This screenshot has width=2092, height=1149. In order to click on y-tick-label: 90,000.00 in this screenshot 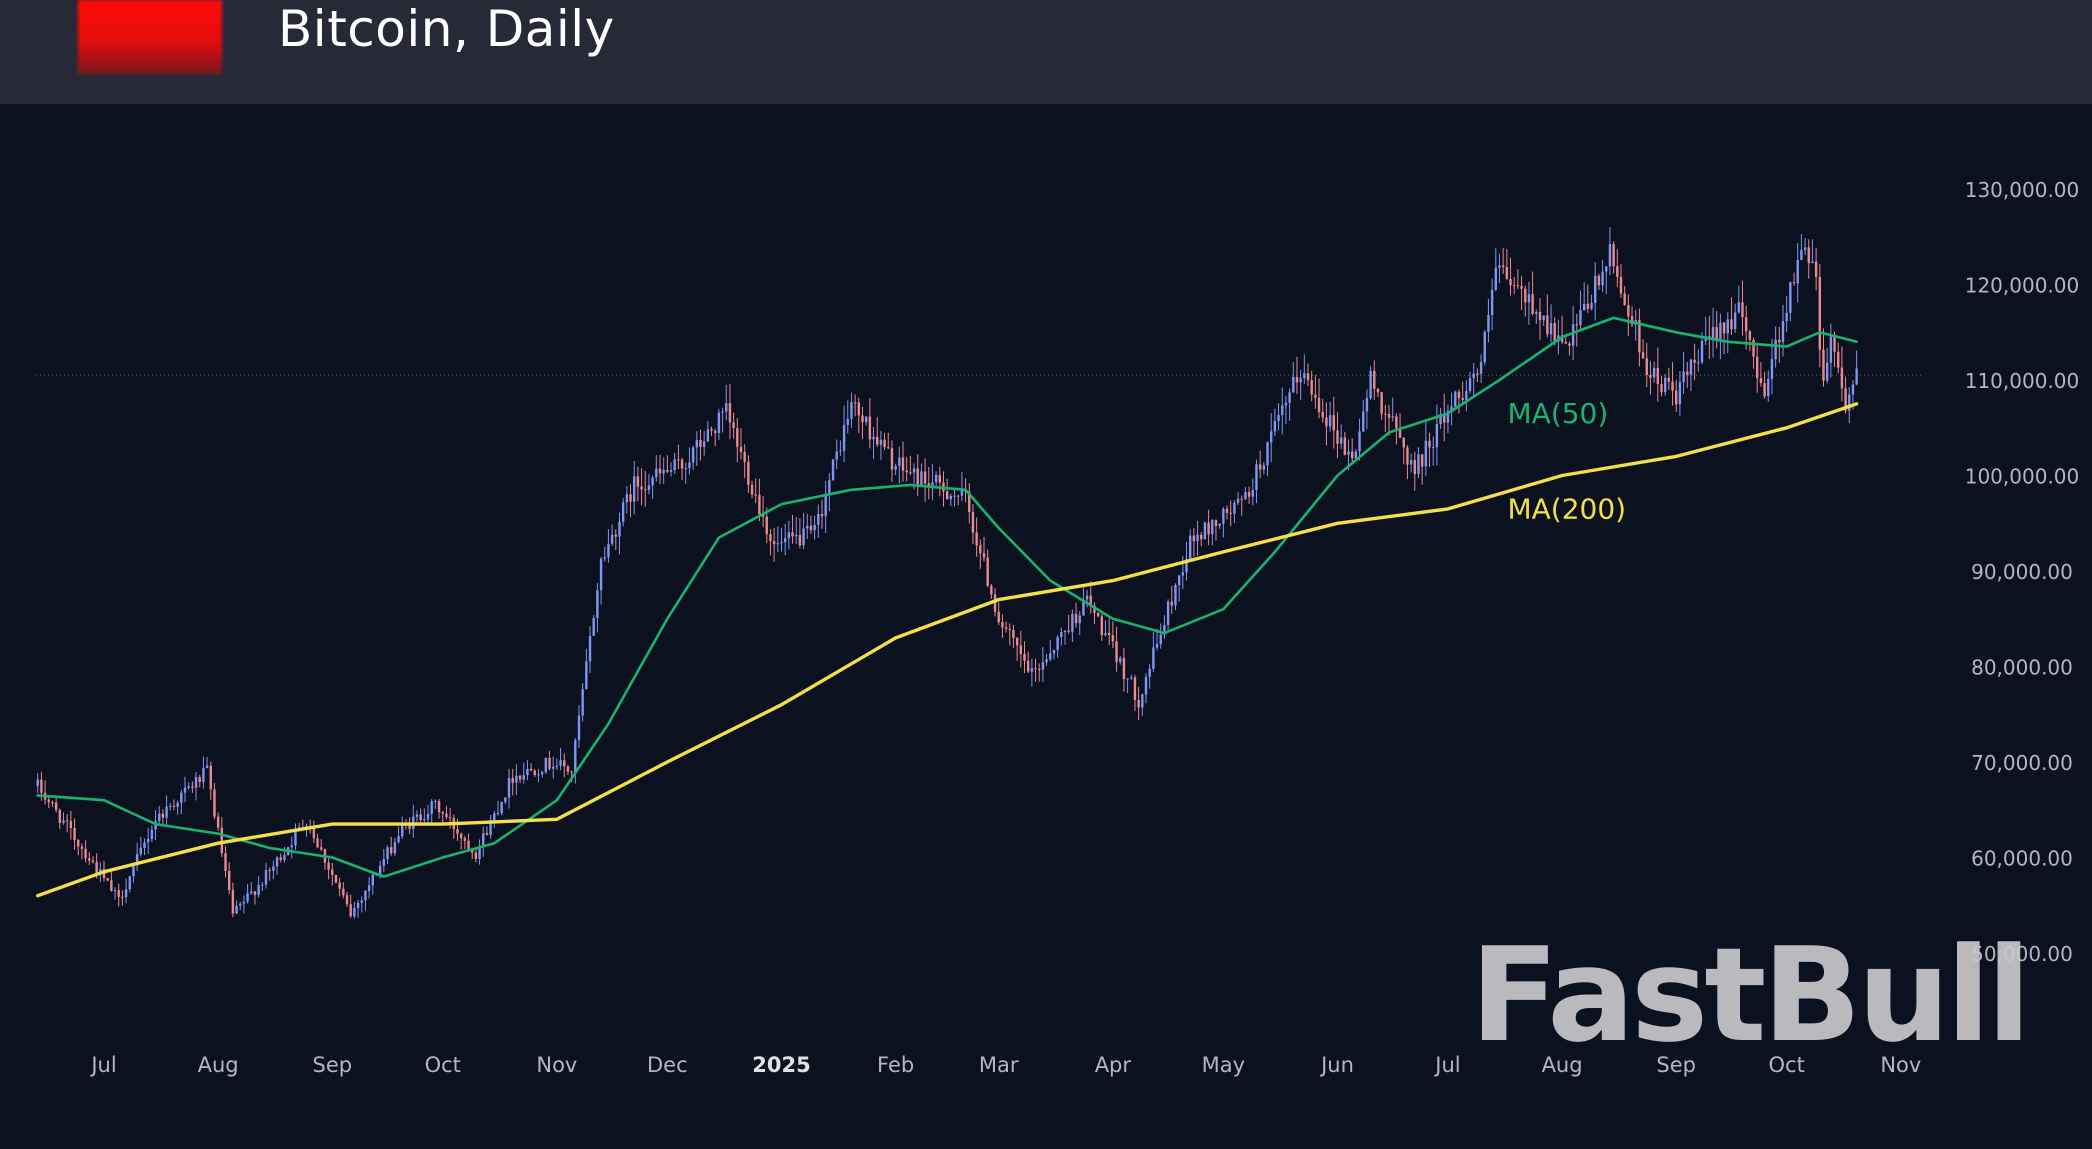, I will do `click(2022, 572)`.